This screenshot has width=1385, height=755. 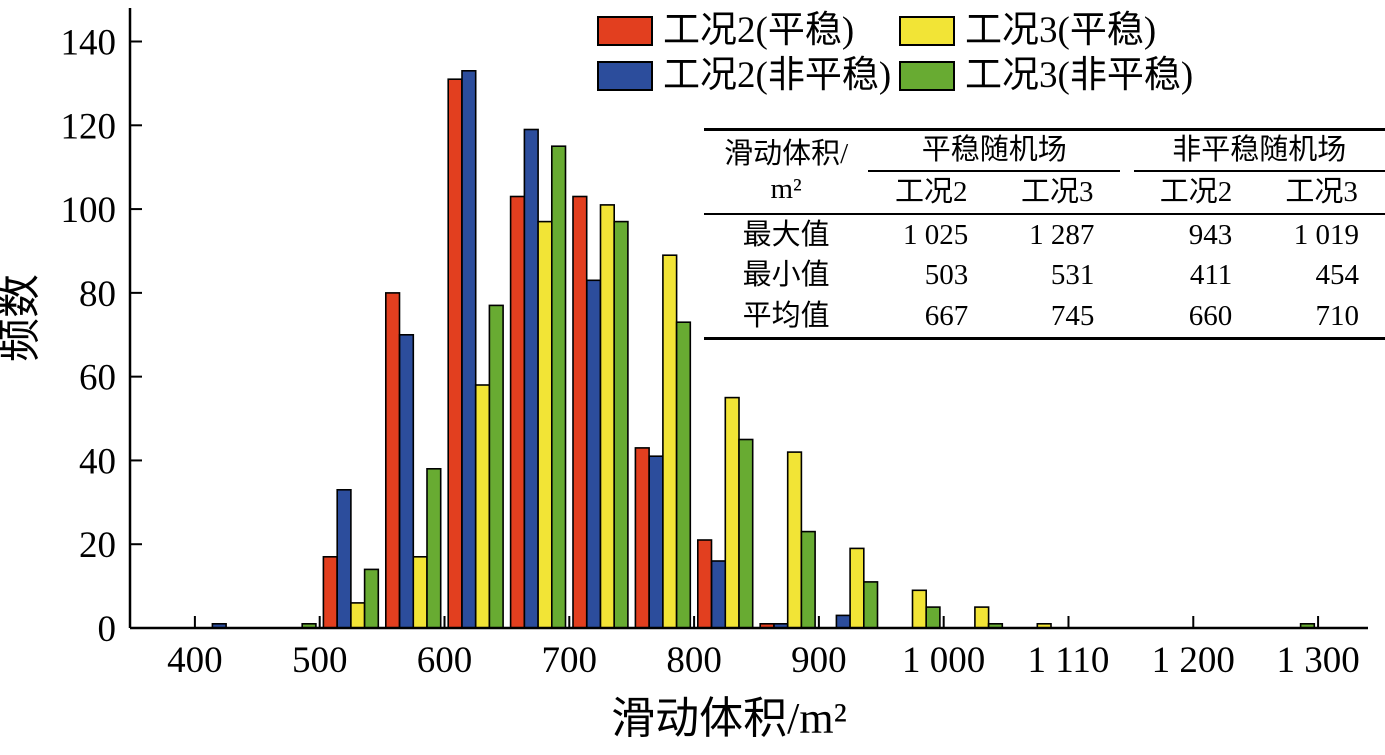 What do you see at coordinates (22, 318) in the screenshot?
I see `y-axis-title: 频数` at bounding box center [22, 318].